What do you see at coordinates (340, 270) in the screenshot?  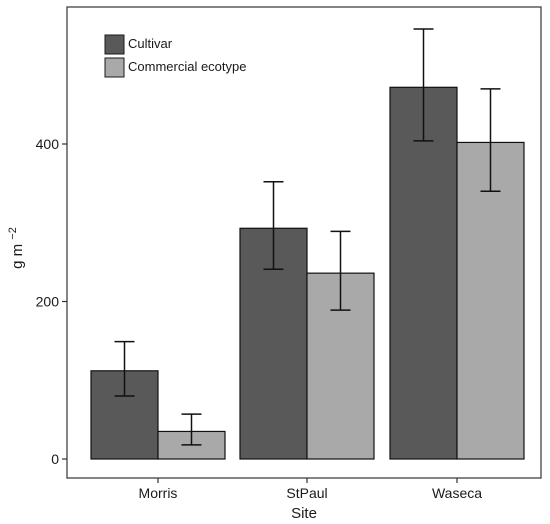 I see `error-bar-stpaul-commercial-ecotype` at bounding box center [340, 270].